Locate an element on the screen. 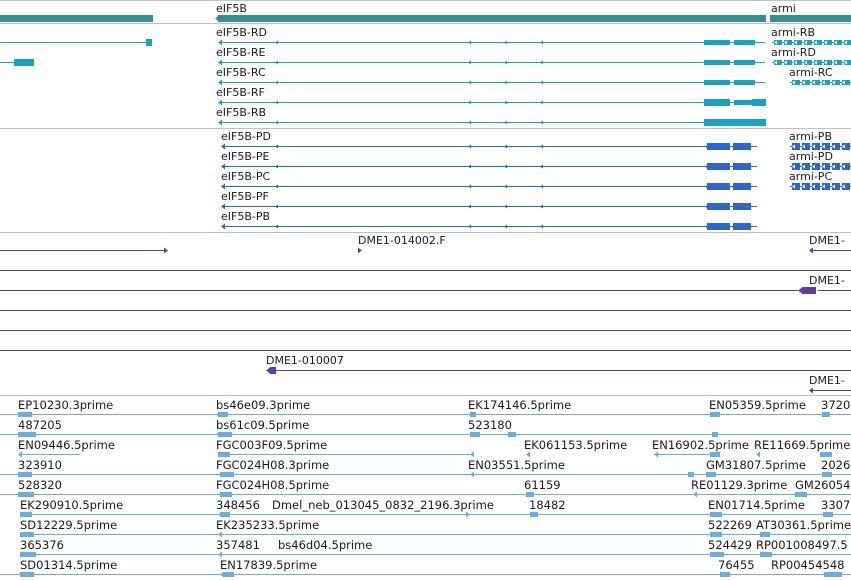  clone-label: RP00454548 is located at coordinates (808, 565).